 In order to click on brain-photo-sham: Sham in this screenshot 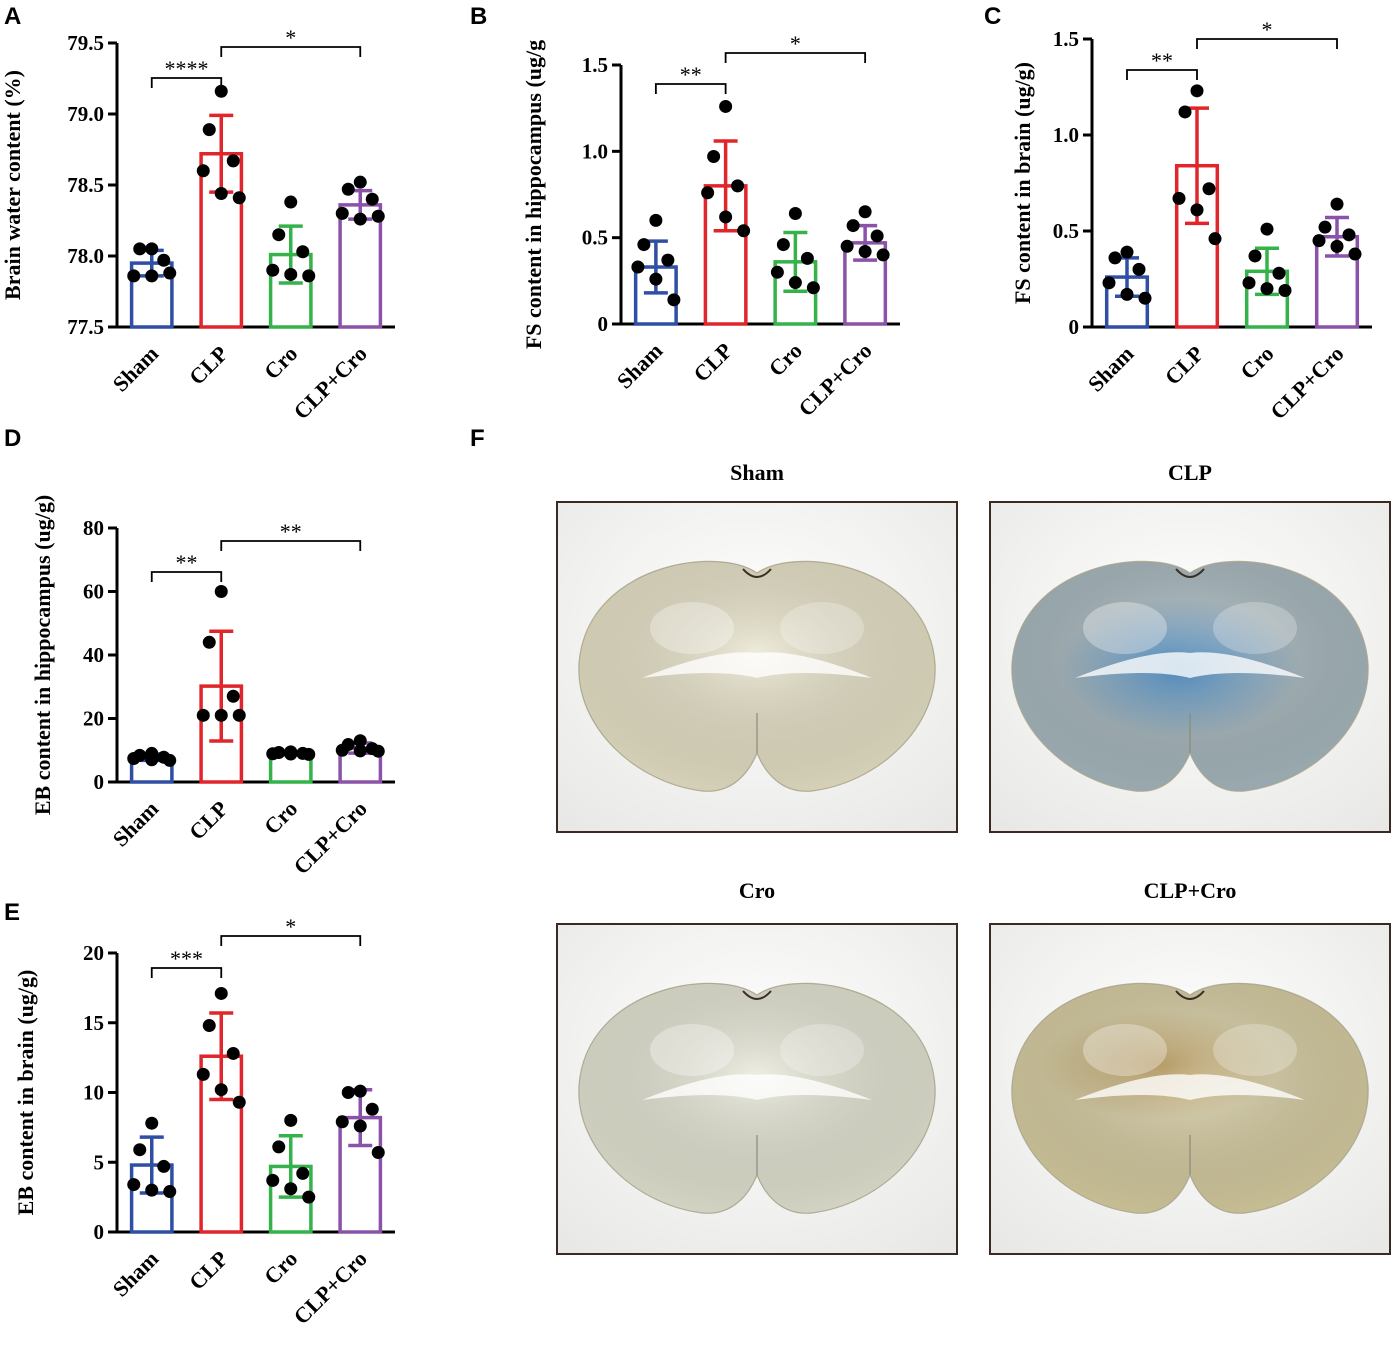, I will do `click(757, 646)`.